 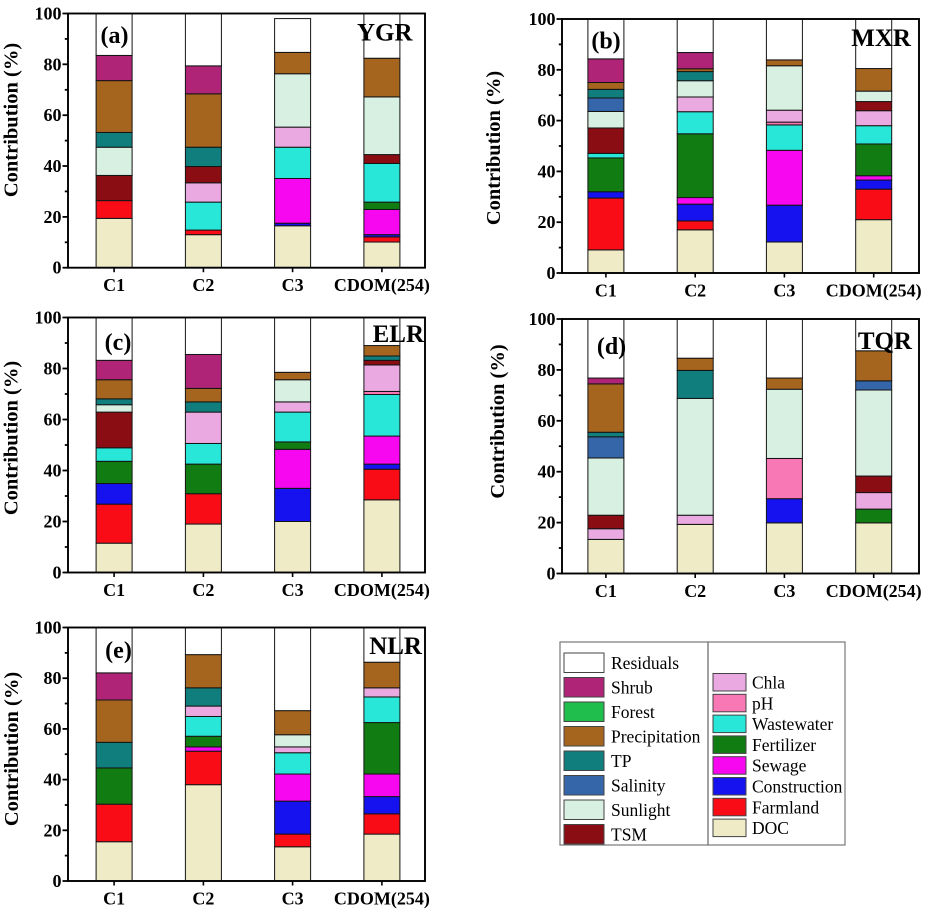 I want to click on svg-text: TP, so click(x=621, y=761).